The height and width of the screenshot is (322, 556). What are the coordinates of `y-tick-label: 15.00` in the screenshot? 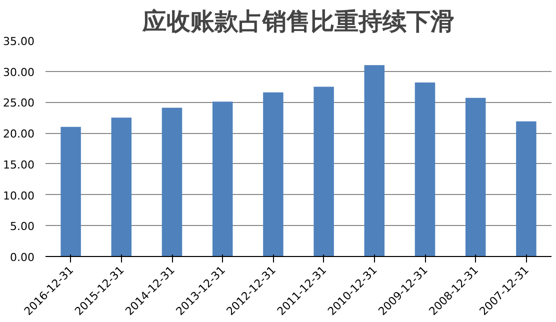 It's located at (19, 165).